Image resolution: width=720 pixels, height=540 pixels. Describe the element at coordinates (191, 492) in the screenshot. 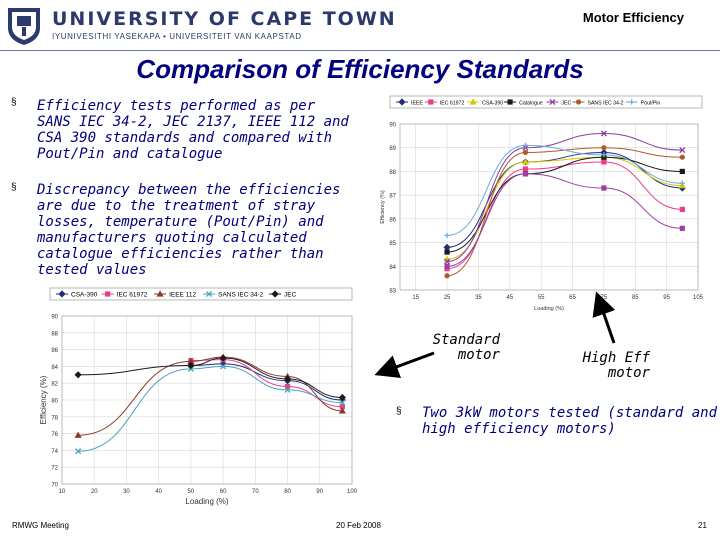

I see `x-tick-label: 50` at that location.